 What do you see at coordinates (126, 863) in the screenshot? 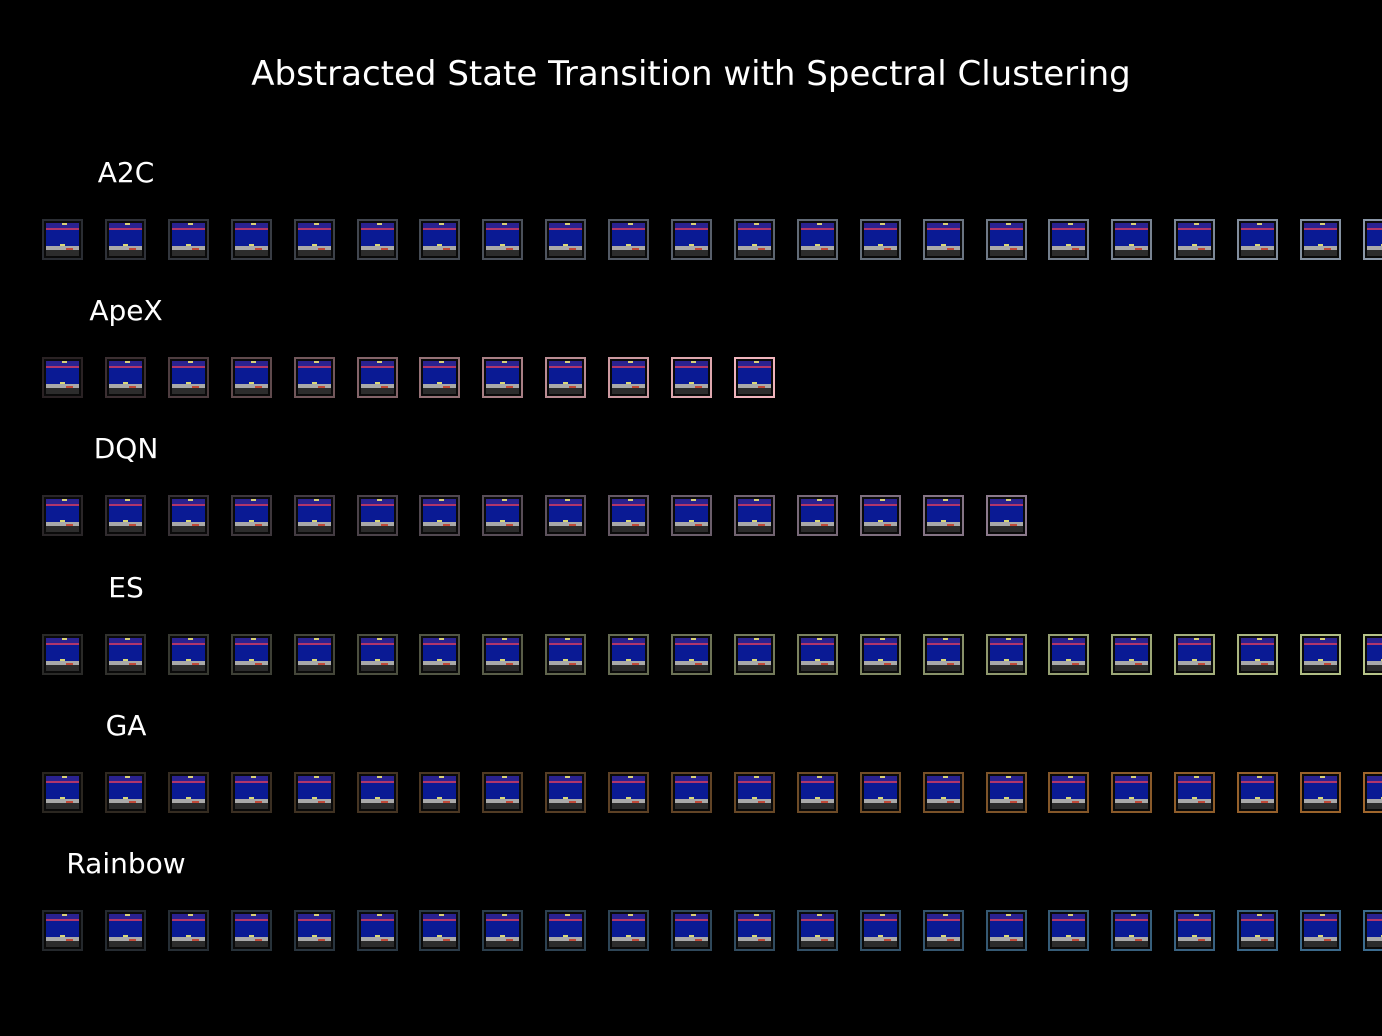
I see `row-label-rainbow: Rainbow` at bounding box center [126, 863].